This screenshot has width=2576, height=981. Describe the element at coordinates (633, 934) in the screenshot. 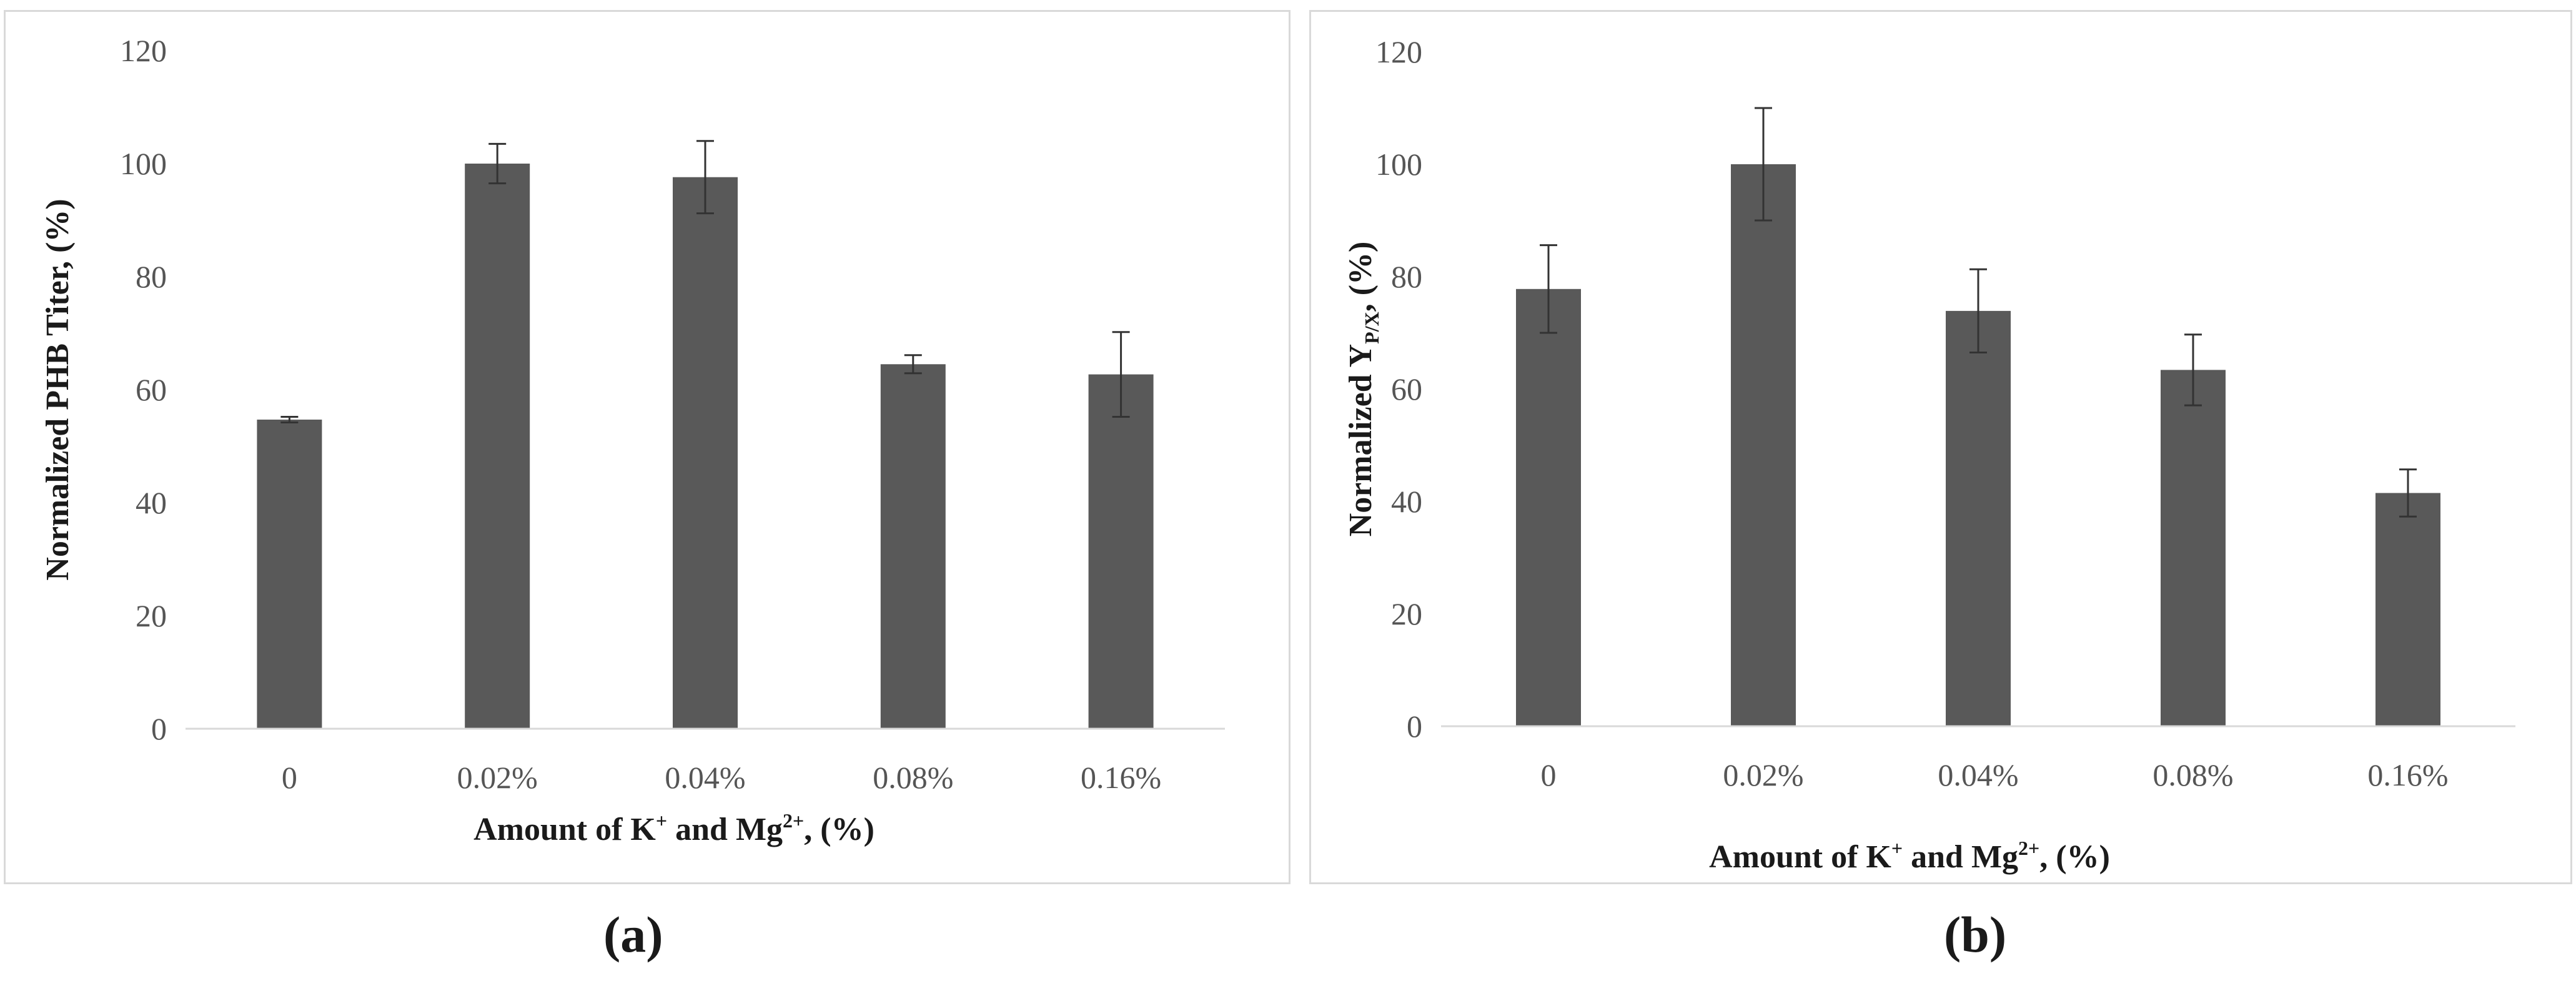

I see `panel-label-a: (a)` at that location.